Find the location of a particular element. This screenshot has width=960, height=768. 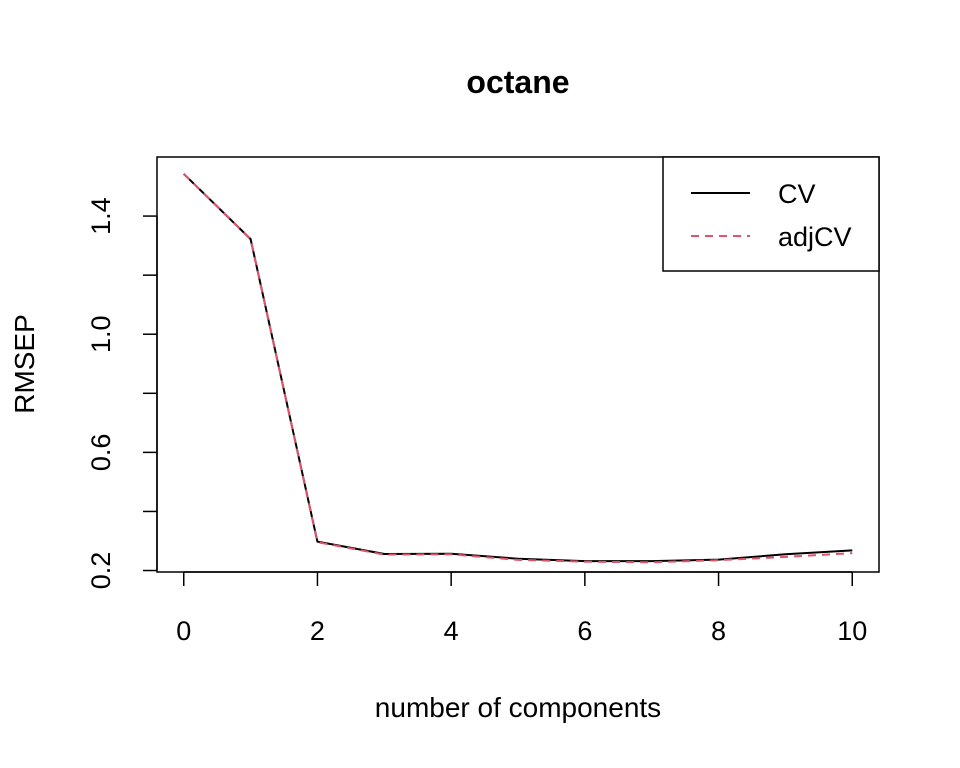

legend-box is located at coordinates (771, 214).